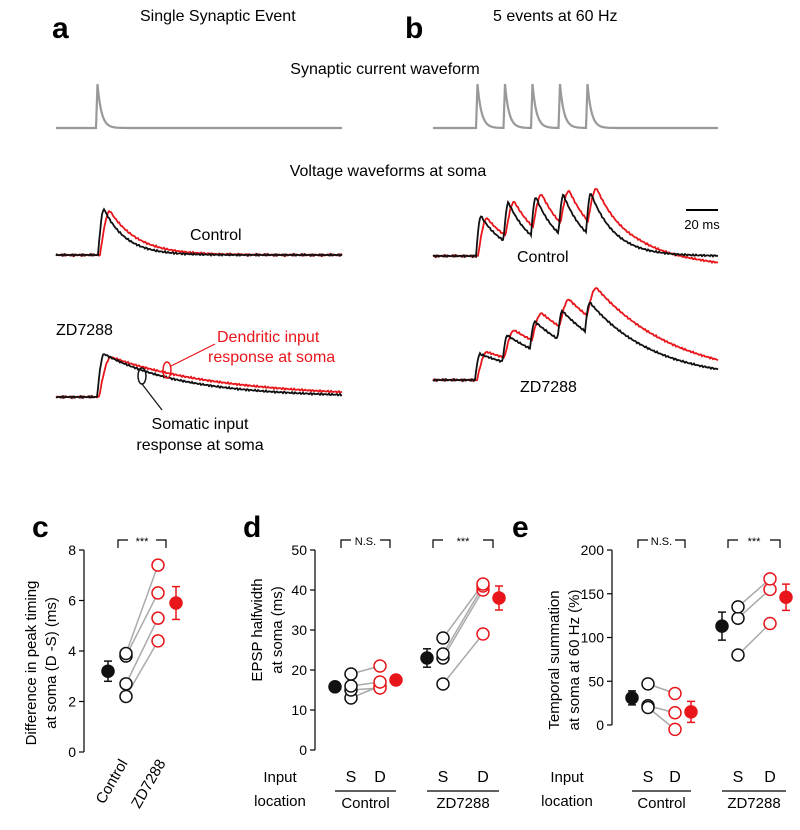 This screenshot has height=830, width=800. Describe the element at coordinates (51, 663) in the screenshot. I see `c-ylabel-2: at soma (D -S) (ms)` at that location.